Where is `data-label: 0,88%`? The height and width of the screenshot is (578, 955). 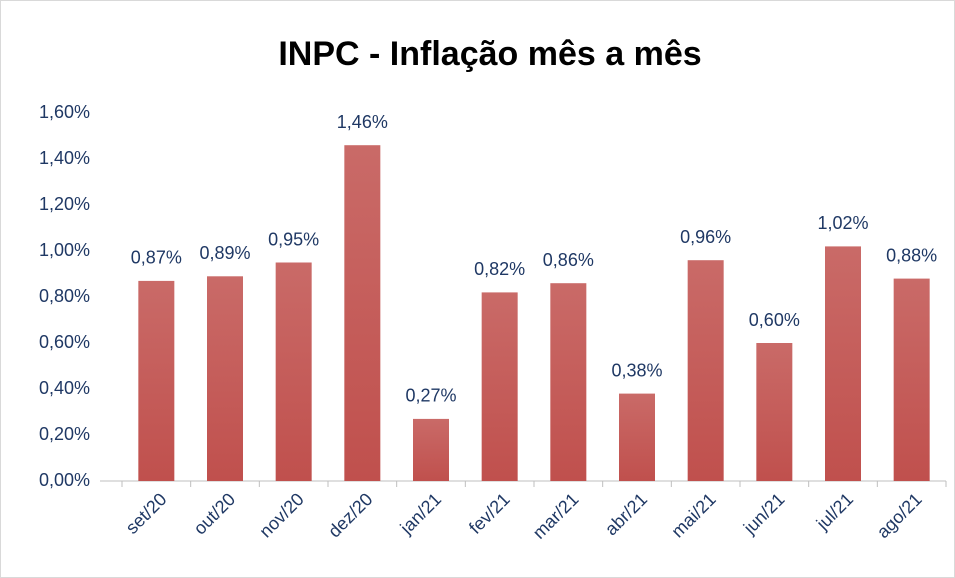
data-label: 0,88% is located at coordinates (911, 255).